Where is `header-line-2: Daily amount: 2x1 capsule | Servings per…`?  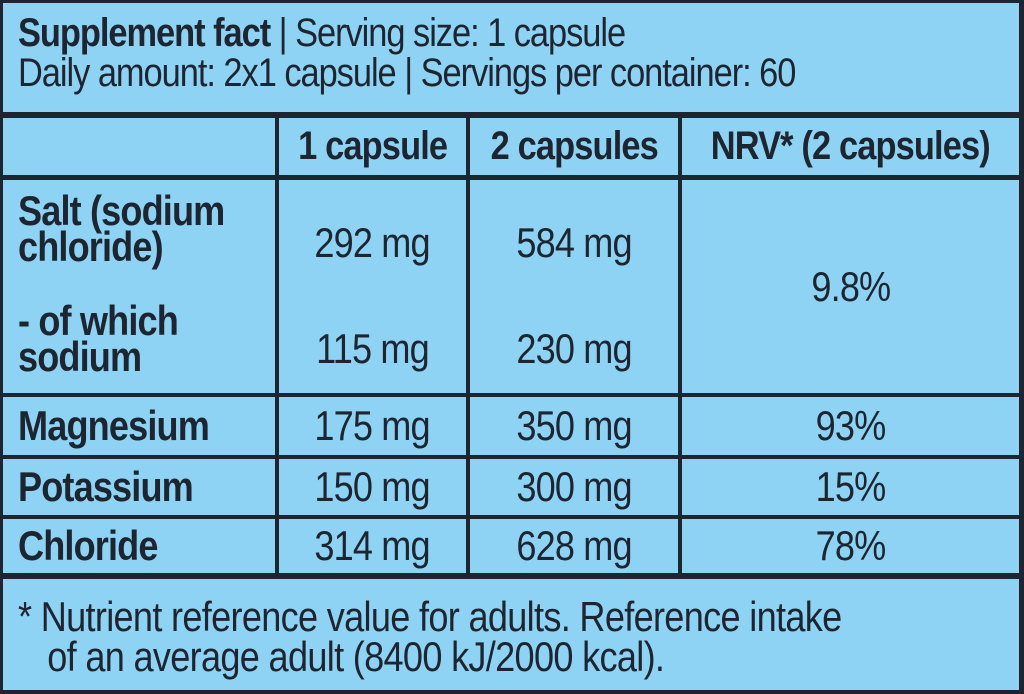
header-line-2: Daily amount: 2x1 capsule | Servings per… is located at coordinates (448, 73).